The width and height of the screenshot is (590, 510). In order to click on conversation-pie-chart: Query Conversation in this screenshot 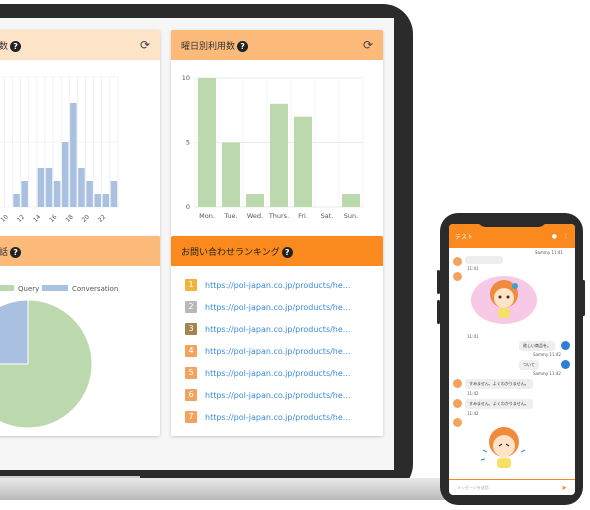, I will do `click(59, 357)`.